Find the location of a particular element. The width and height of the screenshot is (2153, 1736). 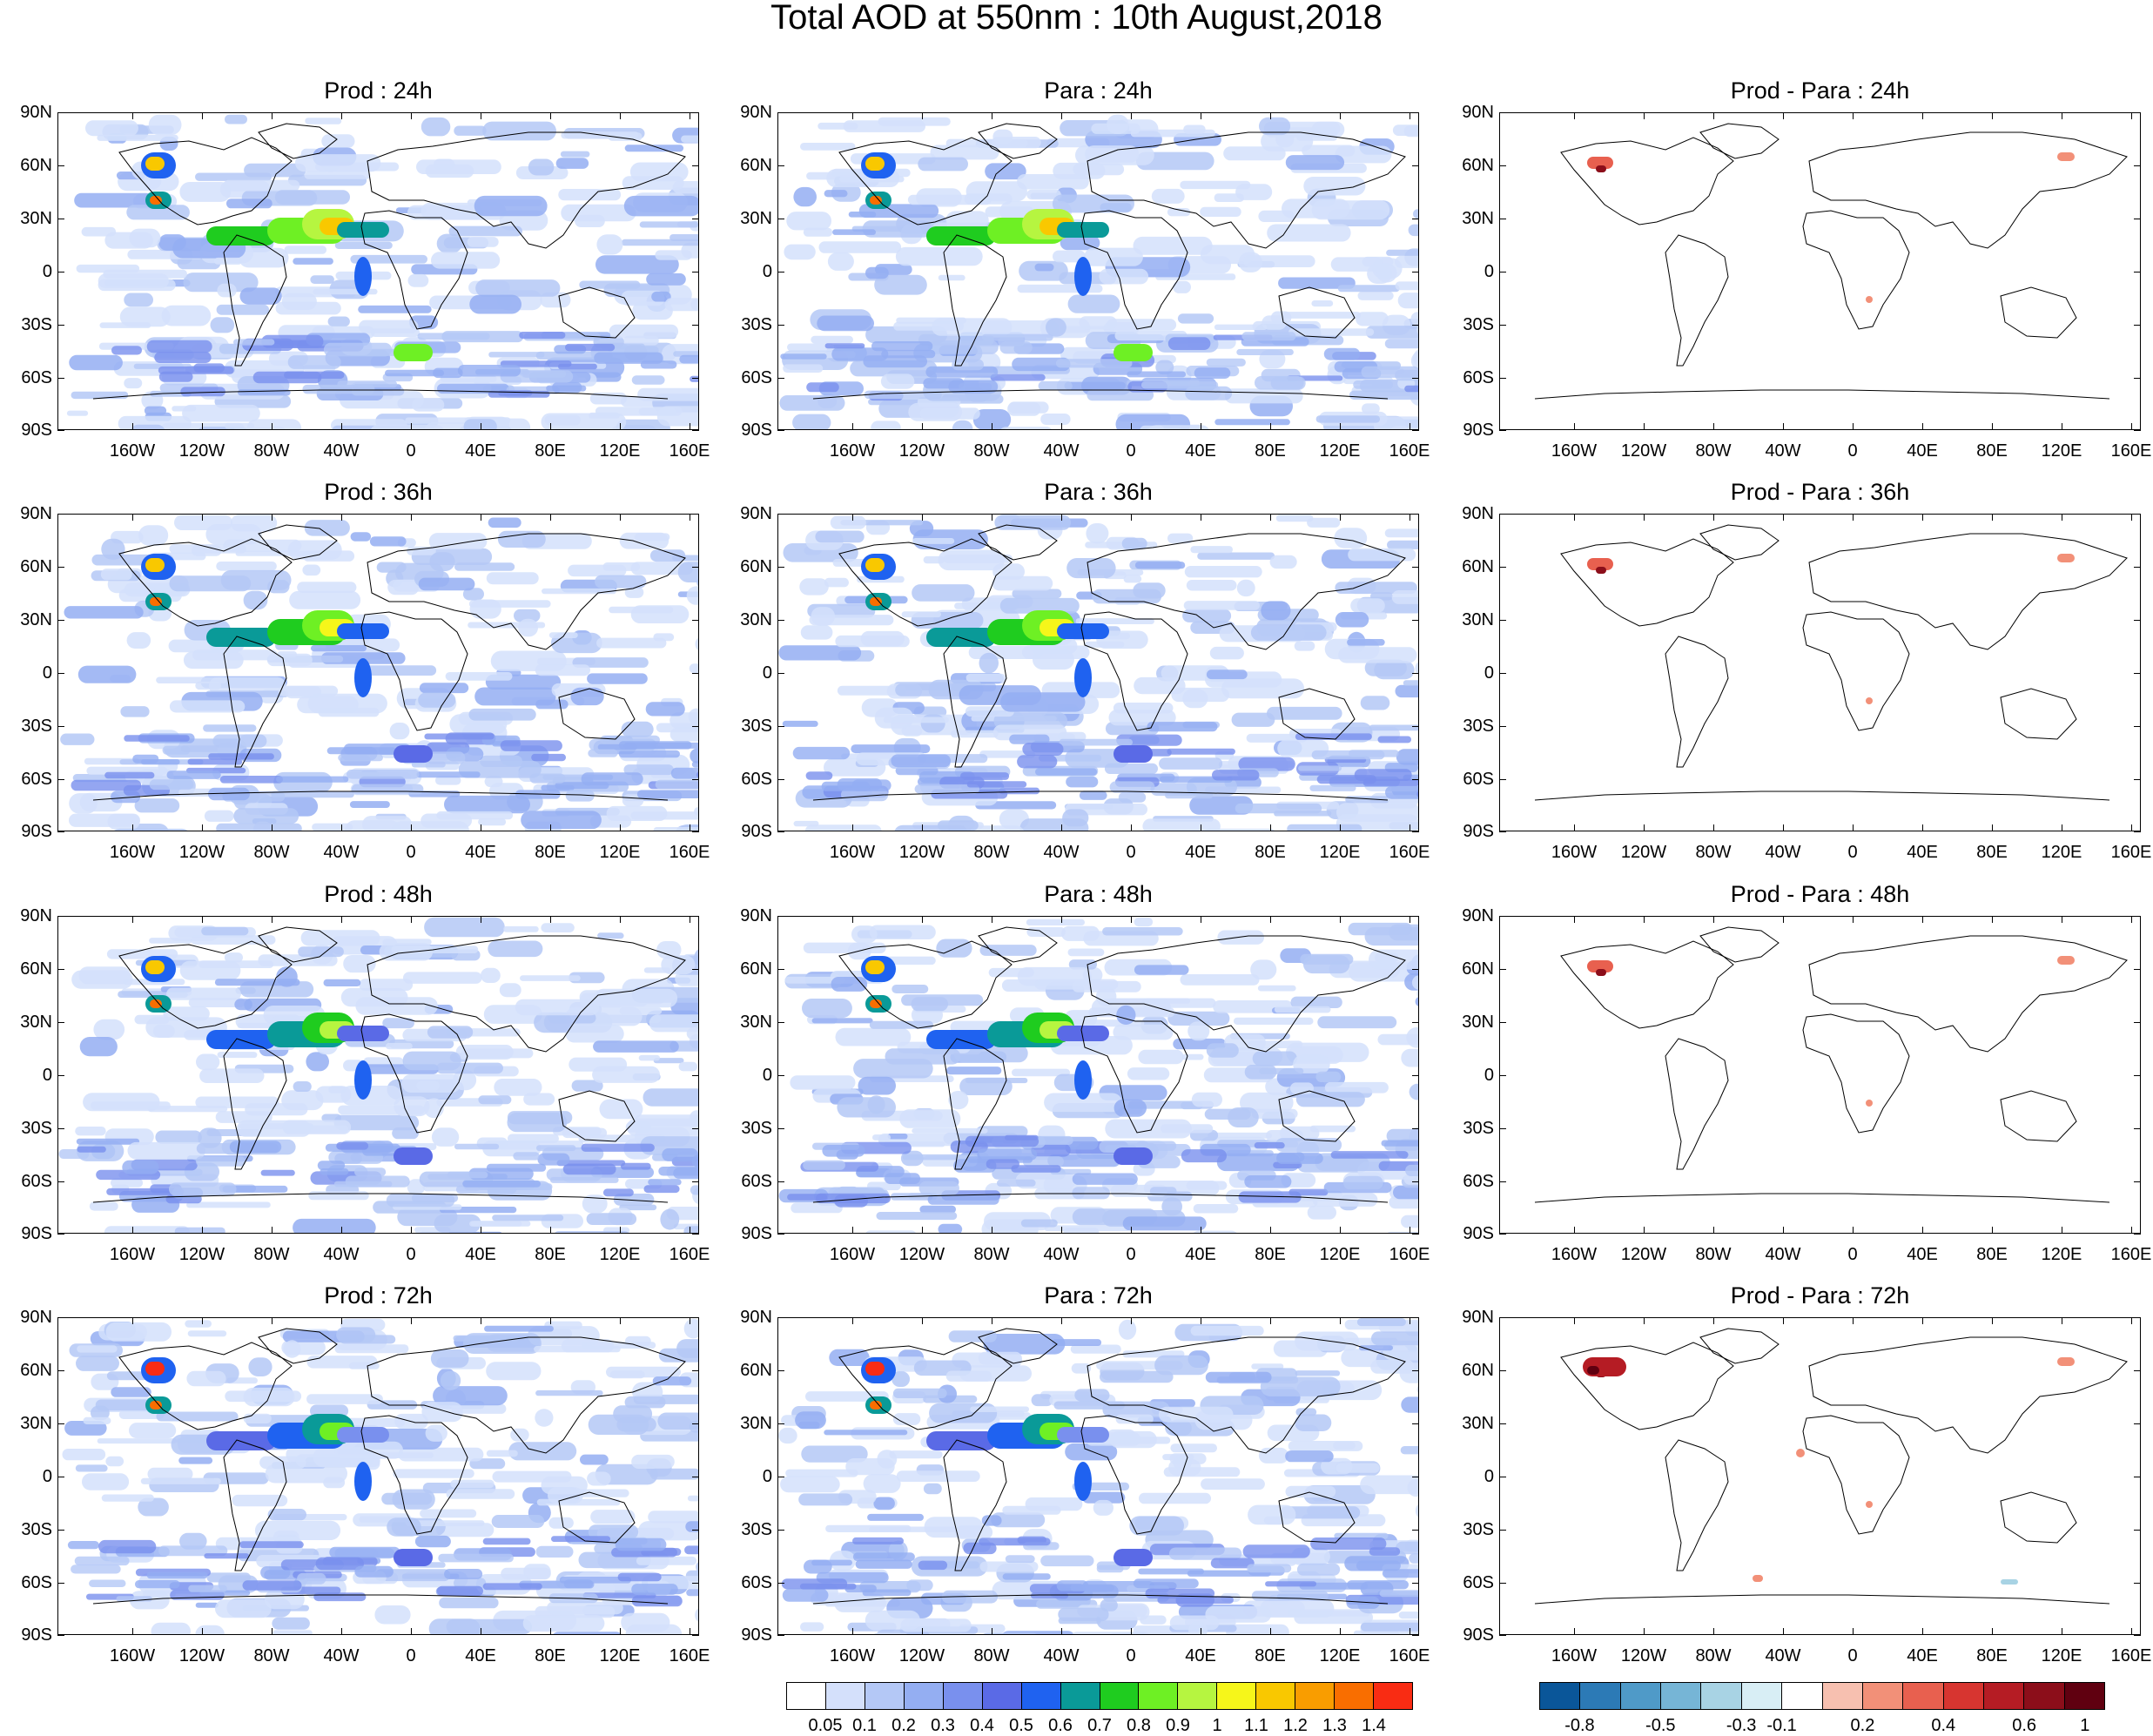

lon-tick-label: 120E is located at coordinates (1340, 1655).